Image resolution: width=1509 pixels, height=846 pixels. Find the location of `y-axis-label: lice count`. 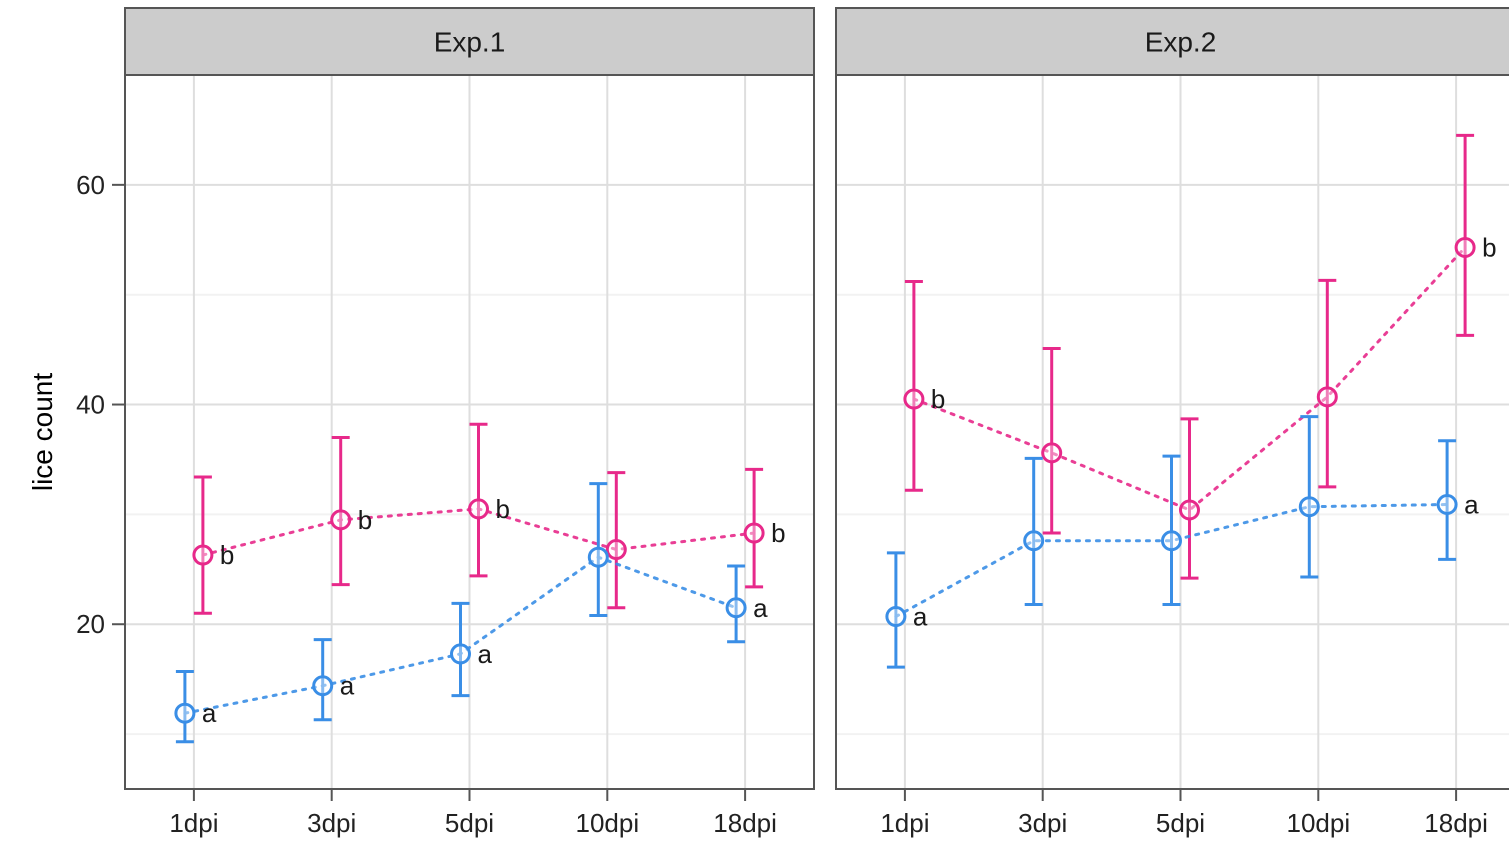

y-axis-label: lice count is located at coordinates (42, 432).